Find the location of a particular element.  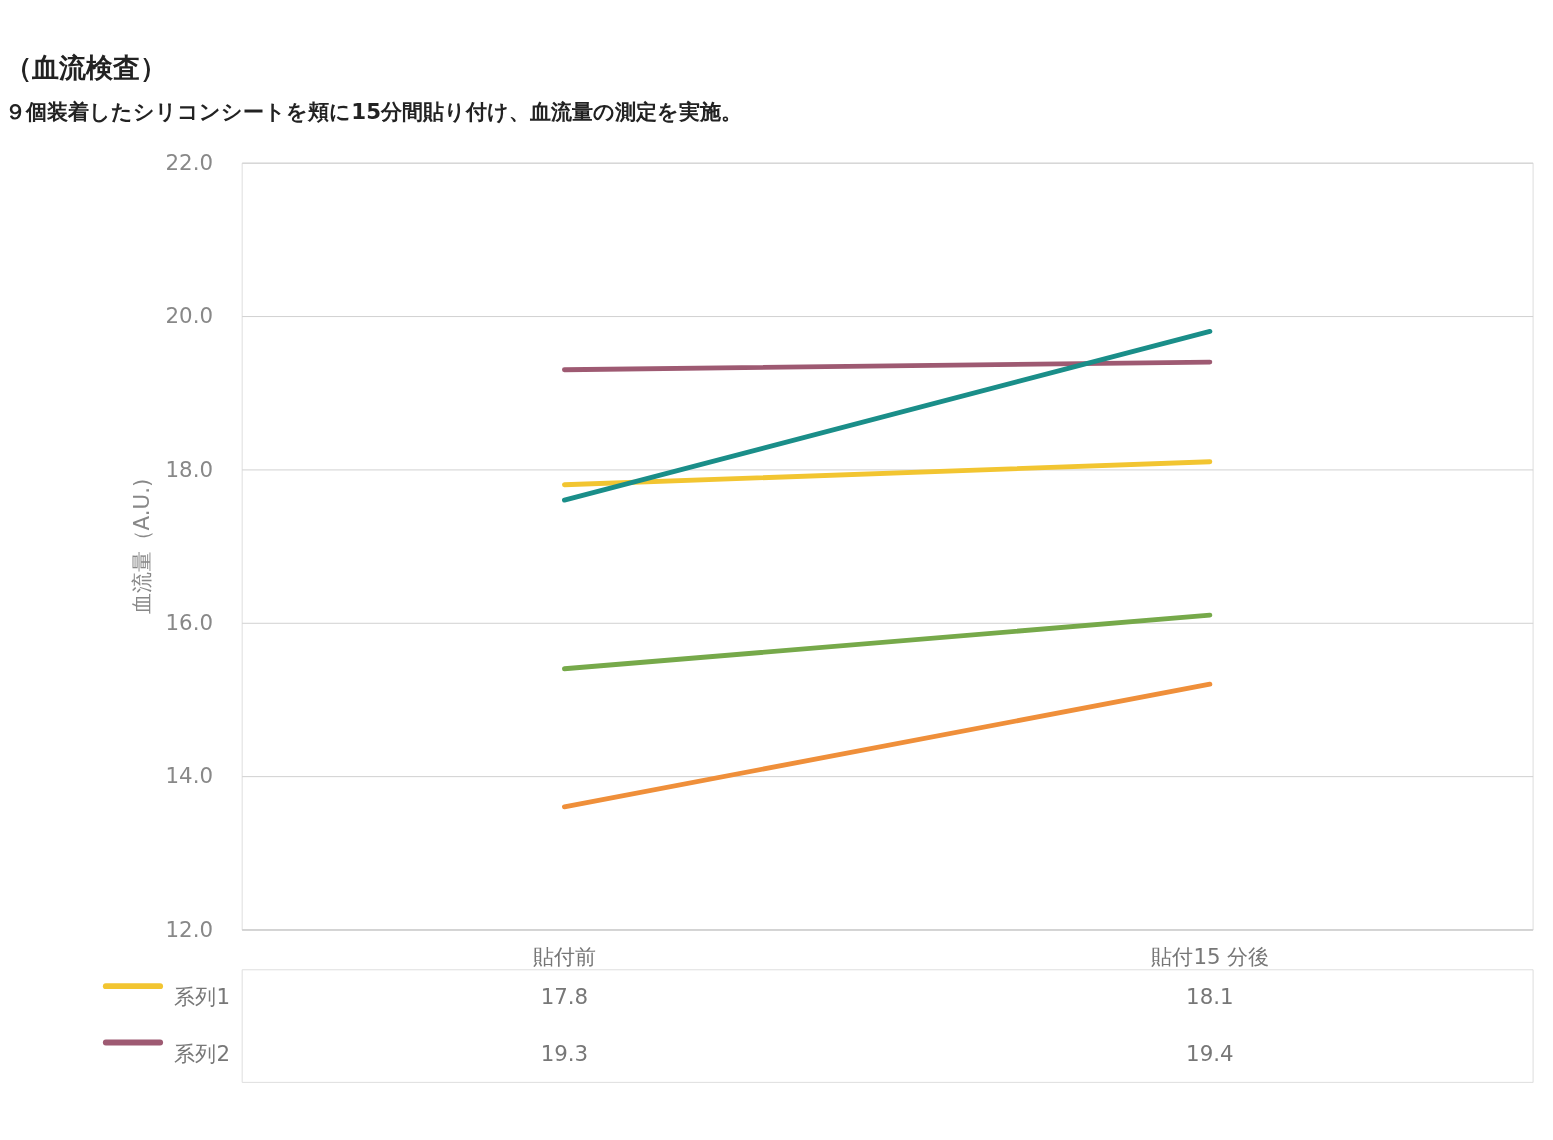

y-tick-label: 14.0 is located at coordinates (189, 776).